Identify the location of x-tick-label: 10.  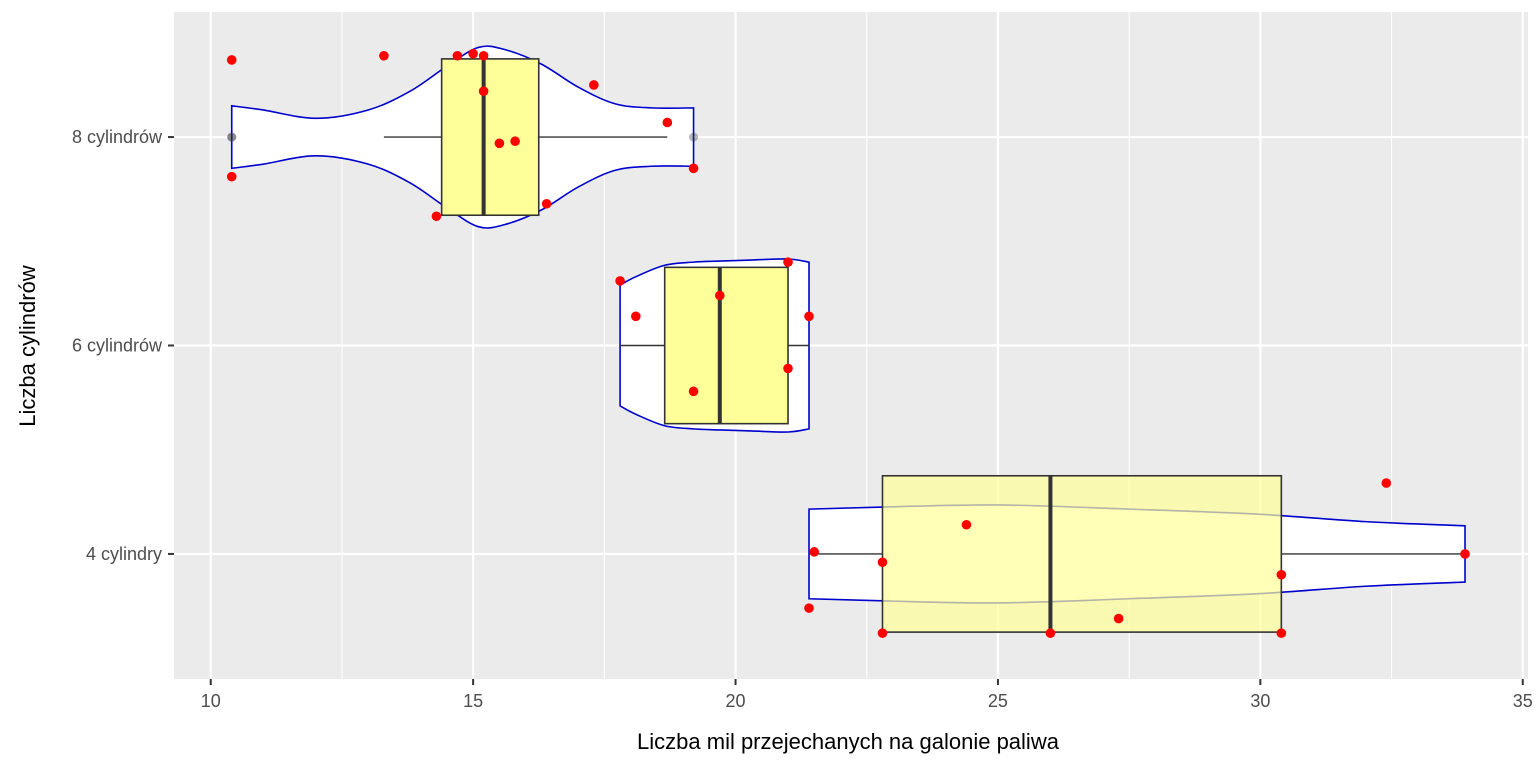
(211, 701).